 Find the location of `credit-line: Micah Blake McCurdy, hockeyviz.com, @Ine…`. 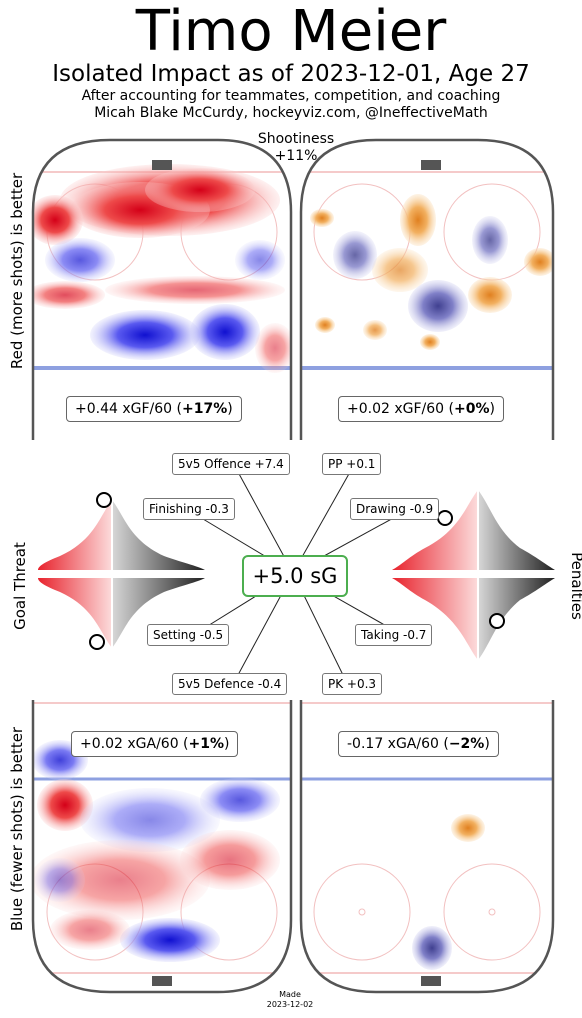

credit-line: Micah Blake McCurdy, hockeyviz.com, @Ine… is located at coordinates (291, 113).